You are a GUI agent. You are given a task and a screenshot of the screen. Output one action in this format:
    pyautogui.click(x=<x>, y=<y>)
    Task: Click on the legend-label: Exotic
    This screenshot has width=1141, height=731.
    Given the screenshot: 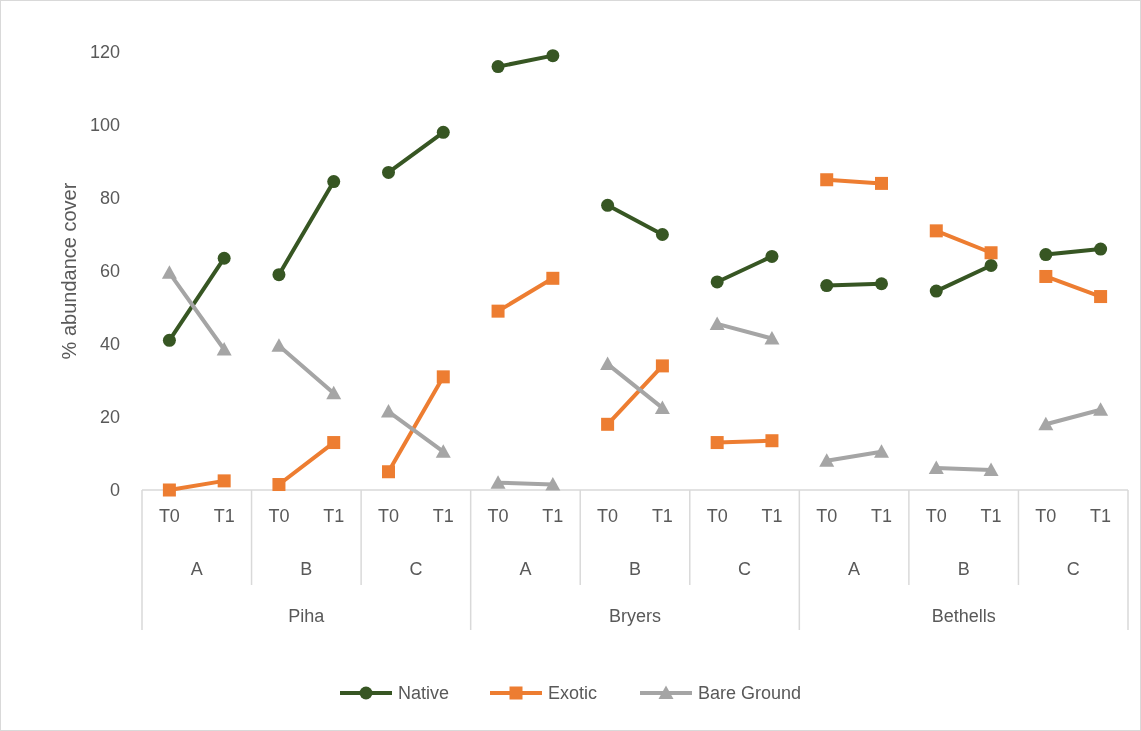 What is the action you would take?
    pyautogui.click(x=573, y=693)
    